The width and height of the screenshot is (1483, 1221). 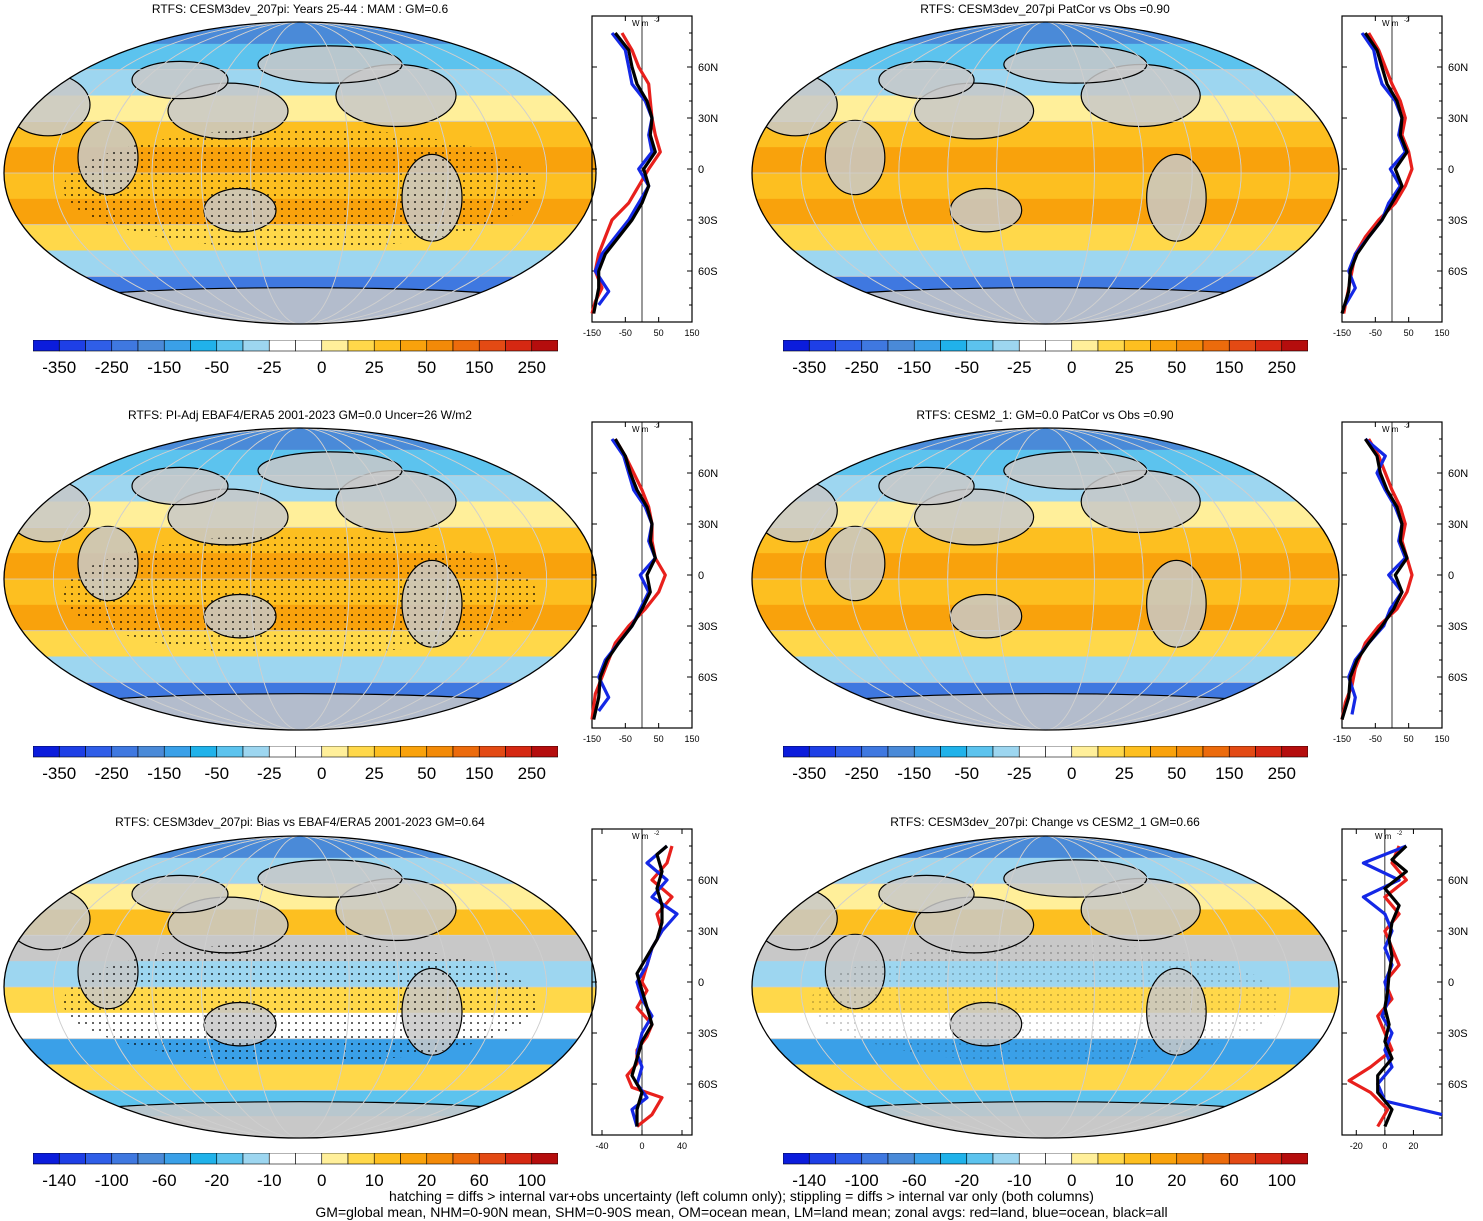 What do you see at coordinates (1124, 367) in the screenshot?
I see `colorbar-label: 25` at bounding box center [1124, 367].